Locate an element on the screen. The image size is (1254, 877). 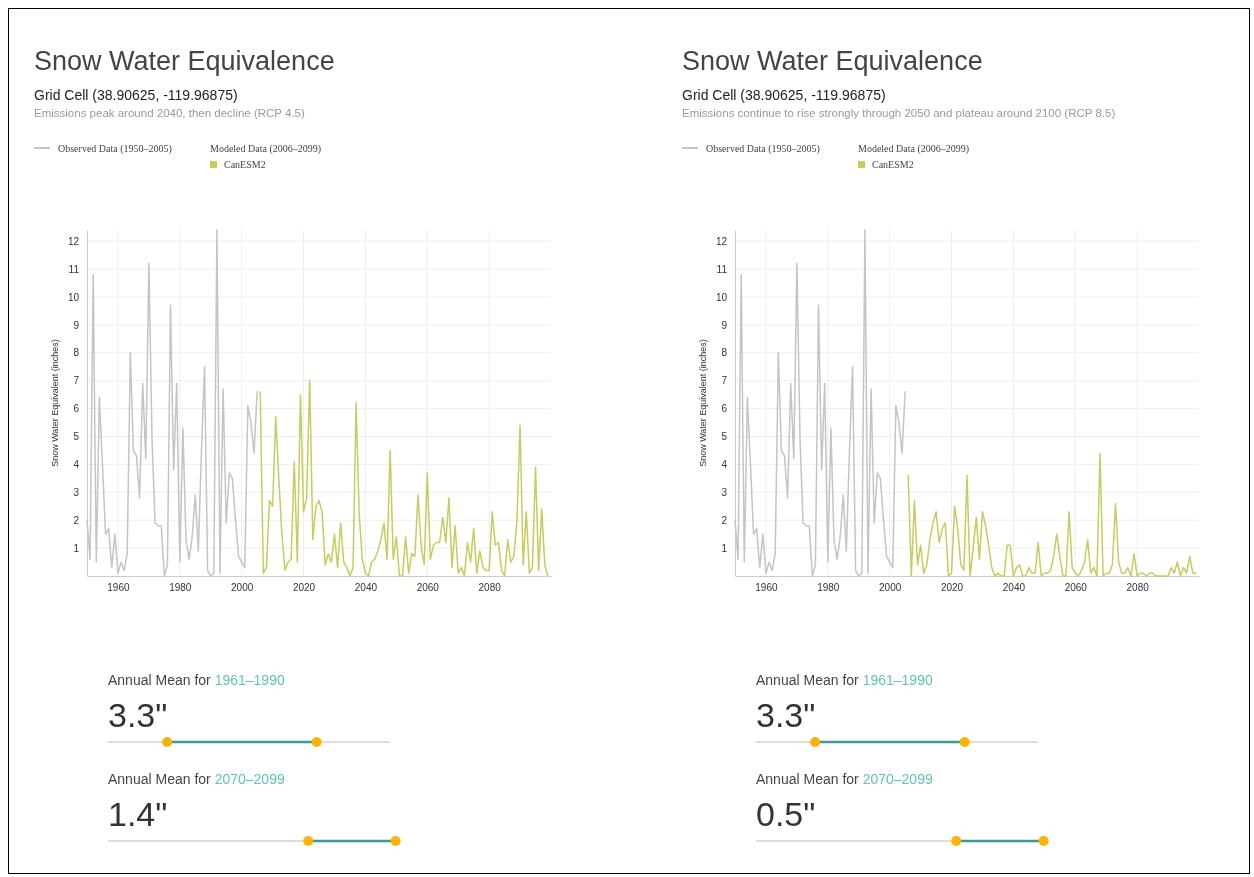
text: 1.4" is located at coordinates (138, 814).